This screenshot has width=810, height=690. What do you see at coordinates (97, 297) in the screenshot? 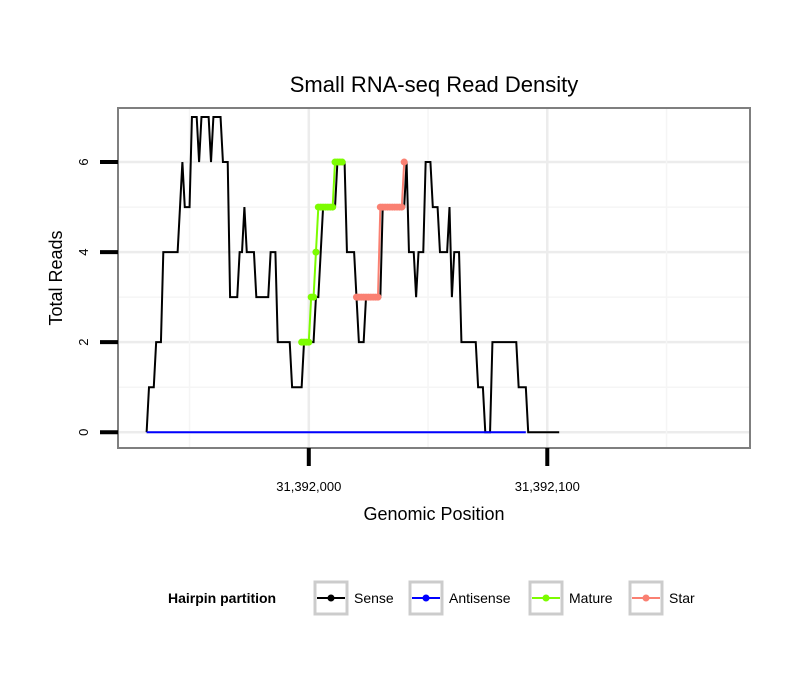
I see `y-axis: 0 2 4 6` at bounding box center [97, 297].